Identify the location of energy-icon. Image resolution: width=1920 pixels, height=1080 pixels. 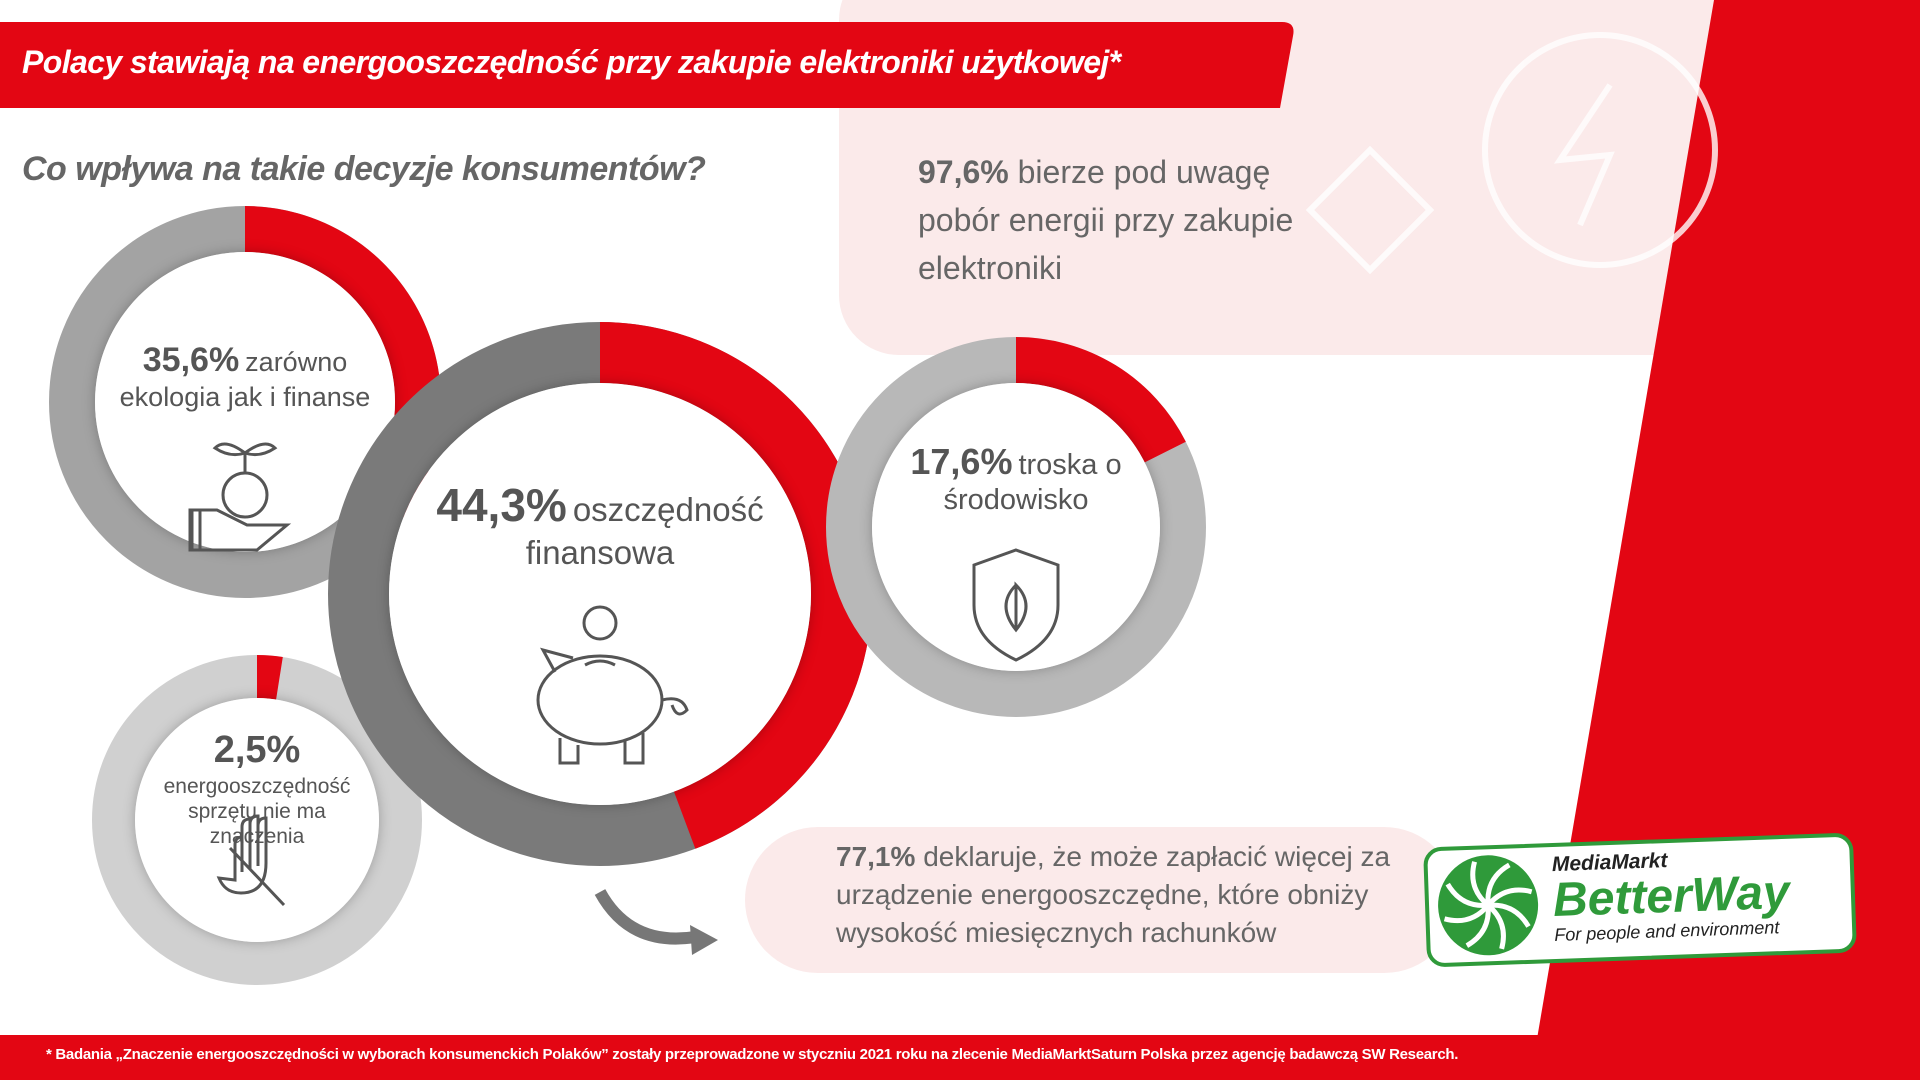
(1511, 153).